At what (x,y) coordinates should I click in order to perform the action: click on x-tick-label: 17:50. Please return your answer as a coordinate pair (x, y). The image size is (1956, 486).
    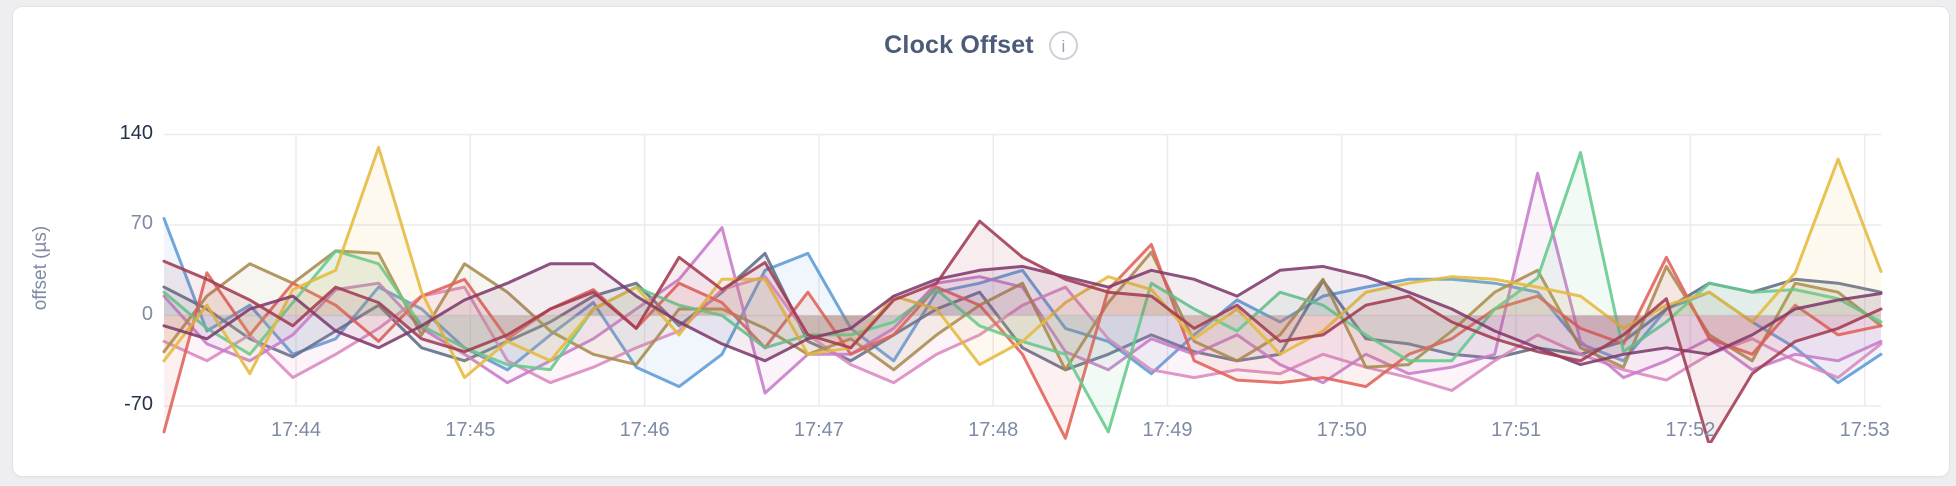
    Looking at the image, I should click on (1341, 430).